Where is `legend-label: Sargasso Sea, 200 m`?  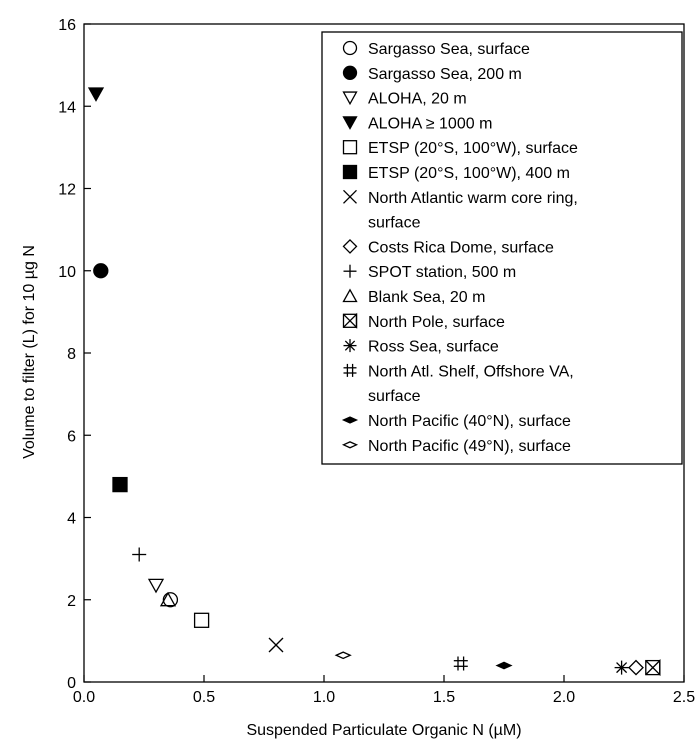
legend-label: Sargasso Sea, 200 m is located at coordinates (445, 74).